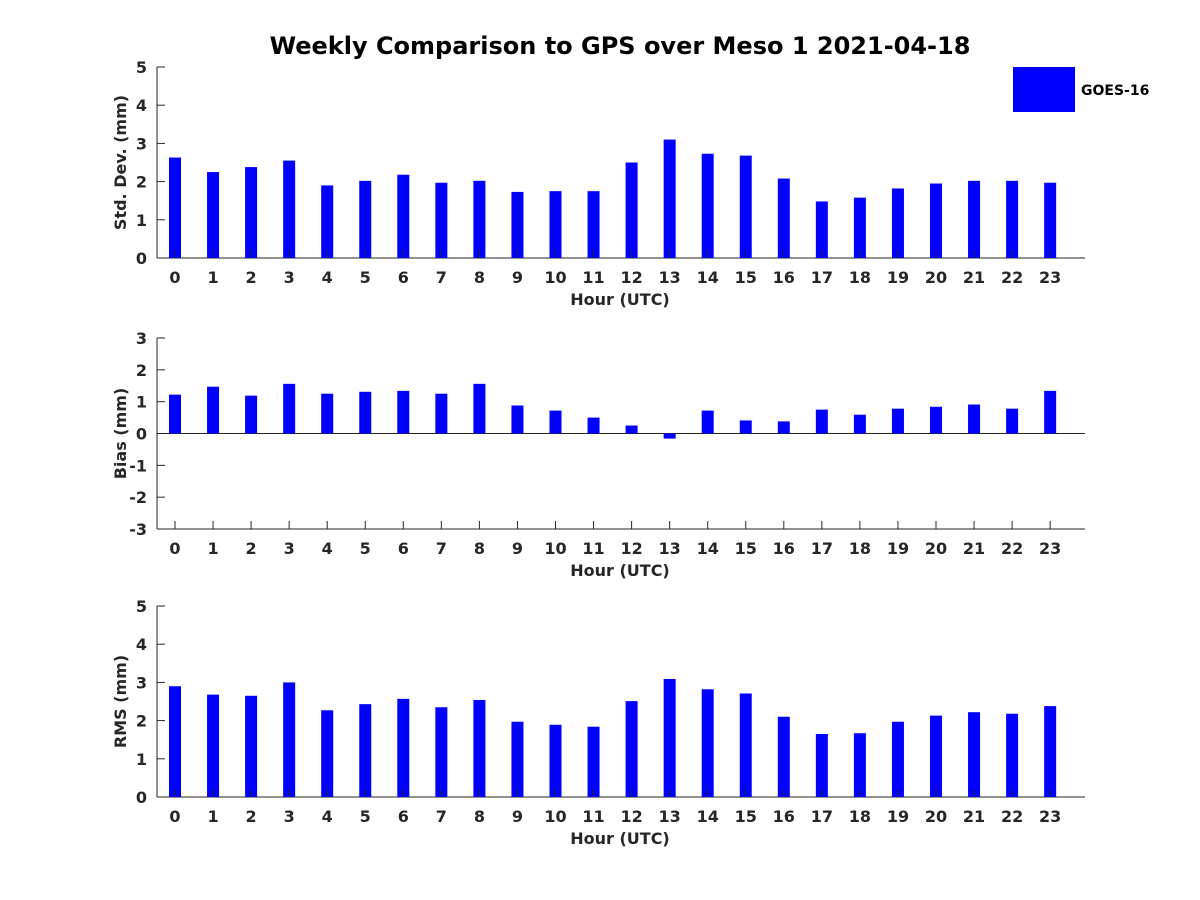 This screenshot has height=900, width=1200. I want to click on rms-x-tick-label: 2, so click(251, 816).